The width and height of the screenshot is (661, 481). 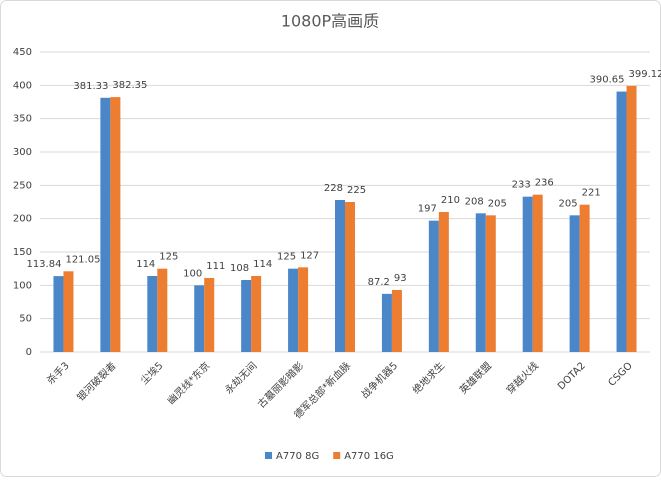 What do you see at coordinates (25, 319) in the screenshot?
I see `y-tick-label: 50` at bounding box center [25, 319].